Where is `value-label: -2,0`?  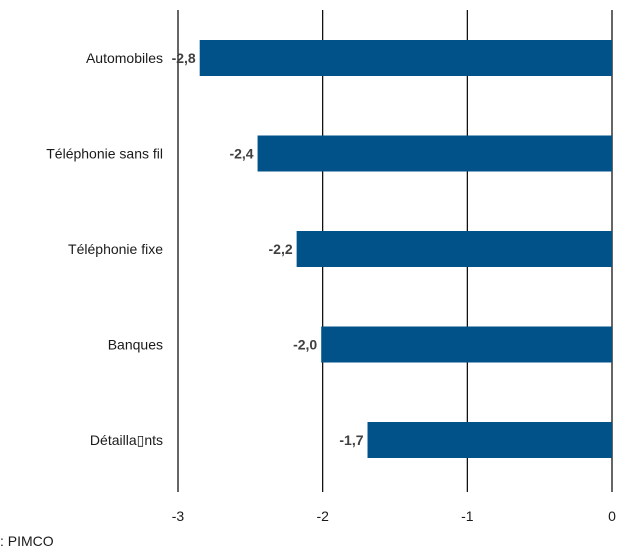 value-label: -2,0 is located at coordinates (305, 345).